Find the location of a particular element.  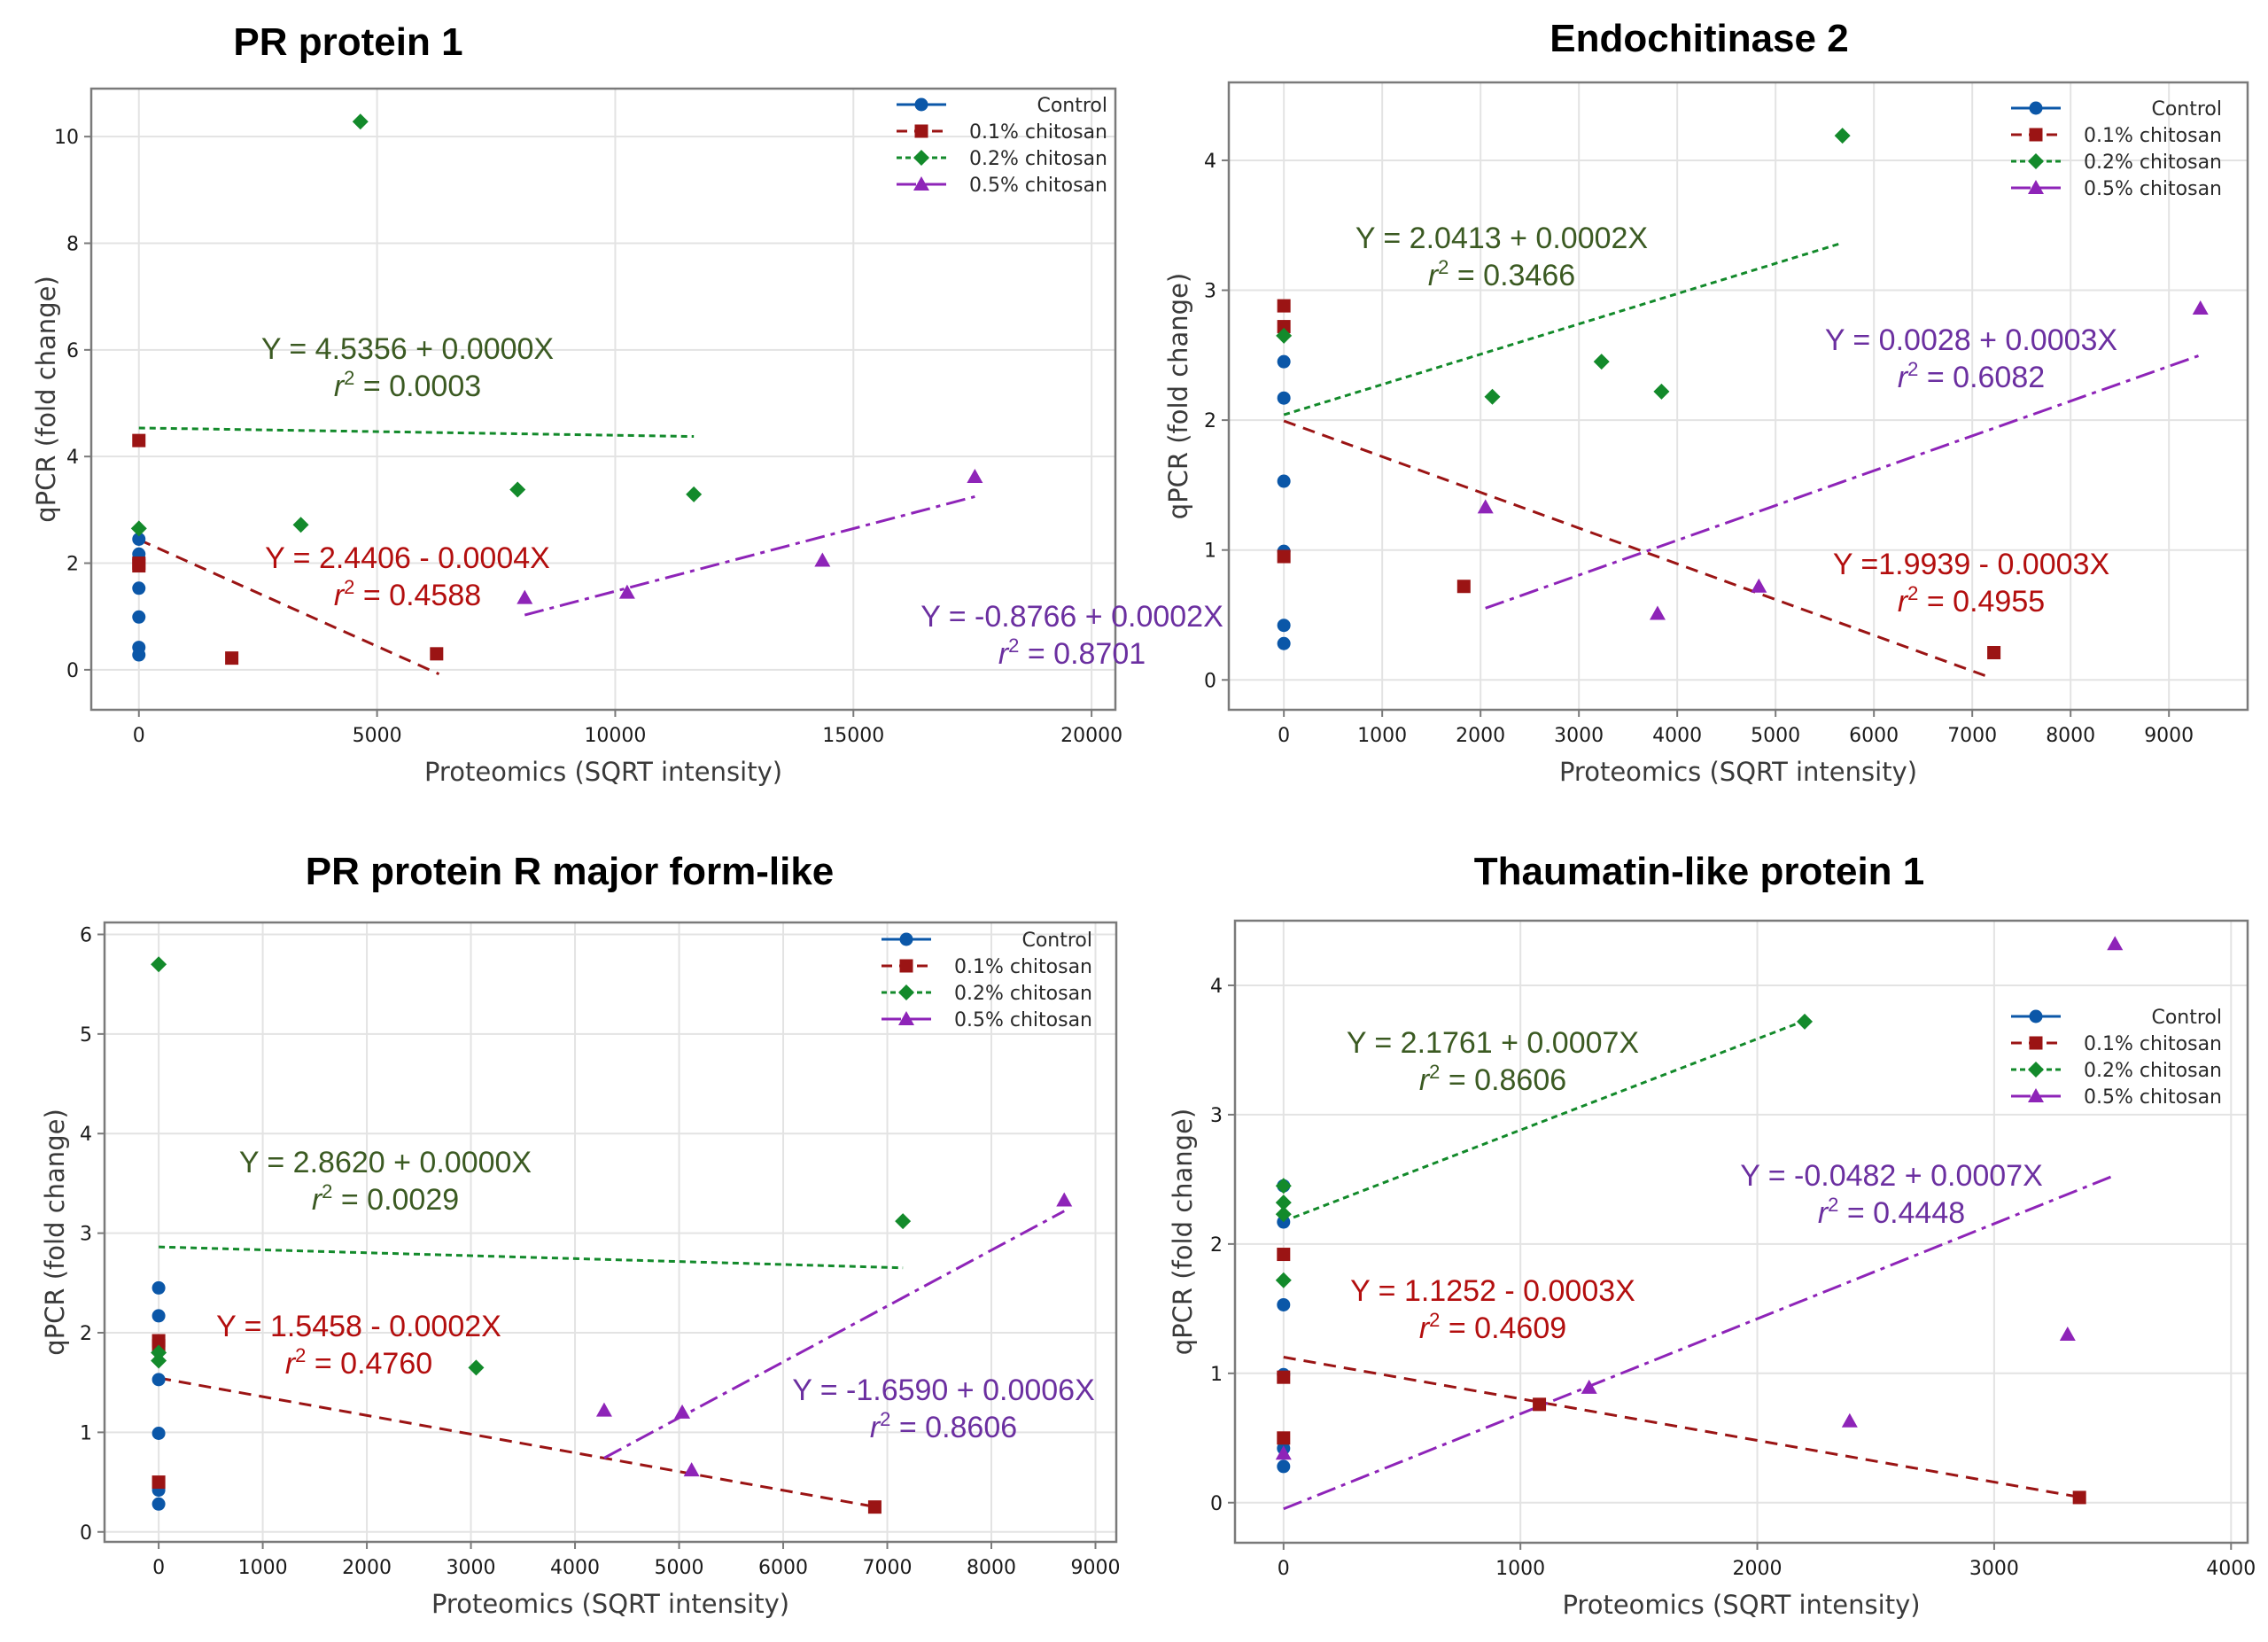

x-tick-label: 0 is located at coordinates (1284, 736).